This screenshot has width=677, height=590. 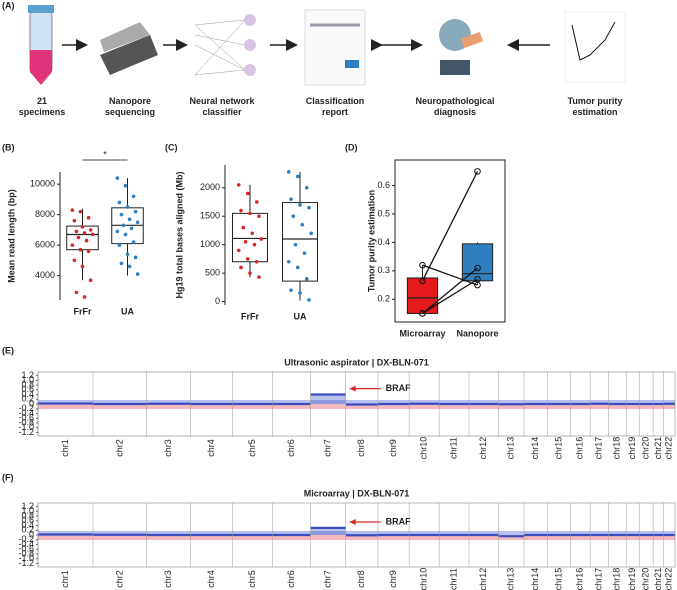 What do you see at coordinates (130, 106) in the screenshot?
I see `step-label: Nanopore sequencing` at bounding box center [130, 106].